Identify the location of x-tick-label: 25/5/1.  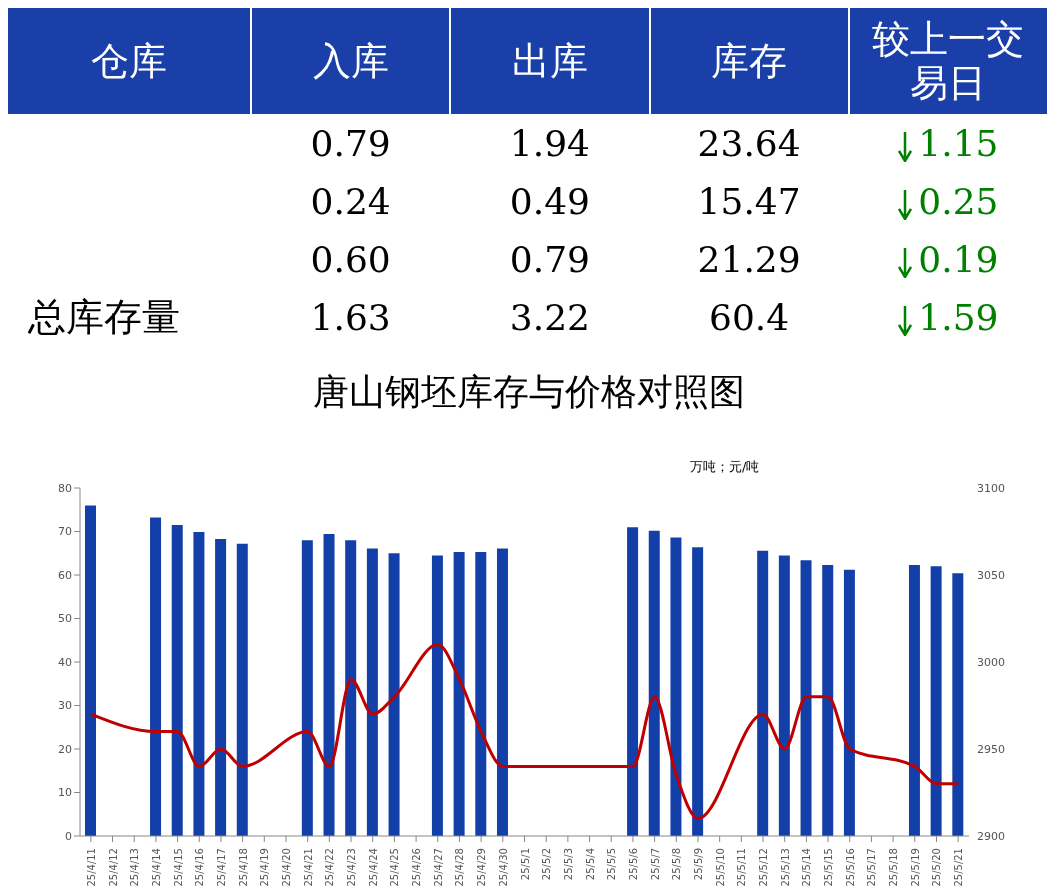
(525, 864).